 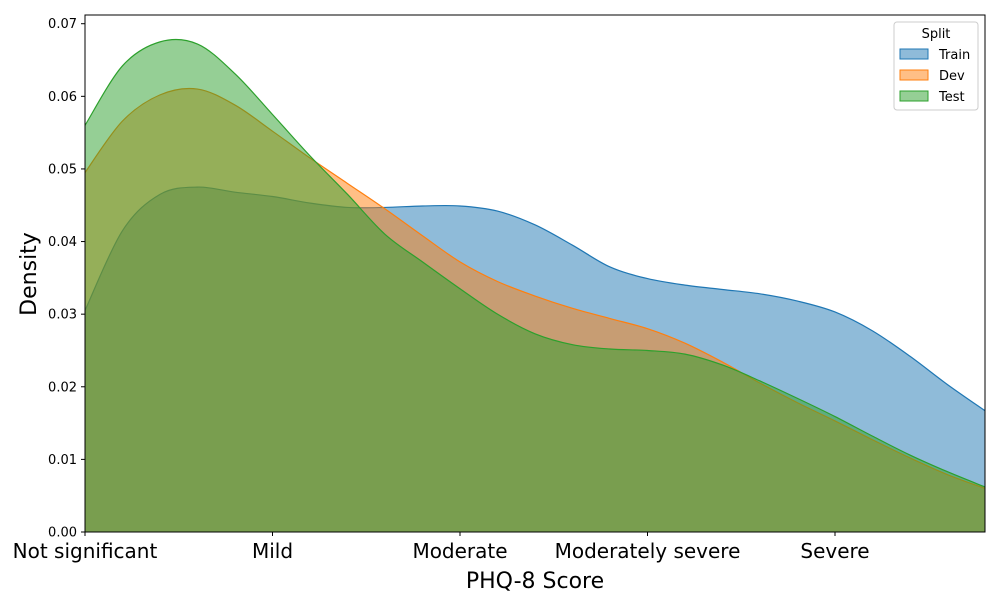 What do you see at coordinates (936, 34) in the screenshot?
I see `legend-title: Split` at bounding box center [936, 34].